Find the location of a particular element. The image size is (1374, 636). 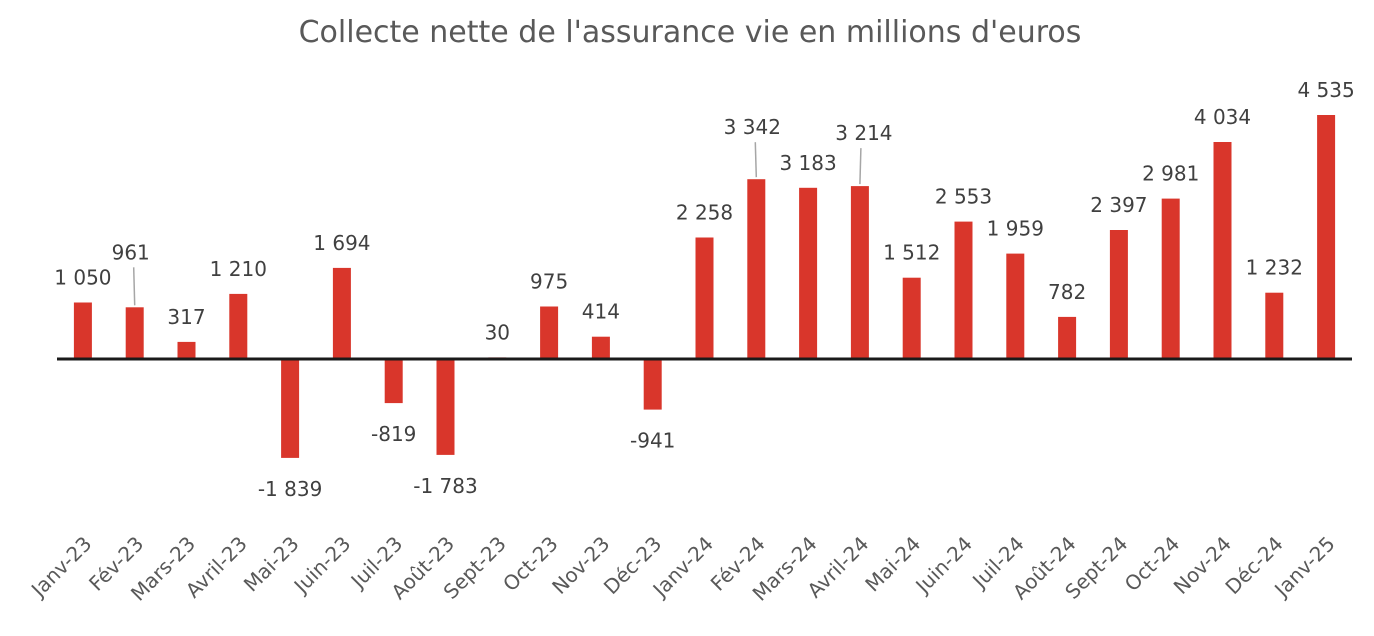

data-label-dec-24: 1 232 is located at coordinates (1274, 268).